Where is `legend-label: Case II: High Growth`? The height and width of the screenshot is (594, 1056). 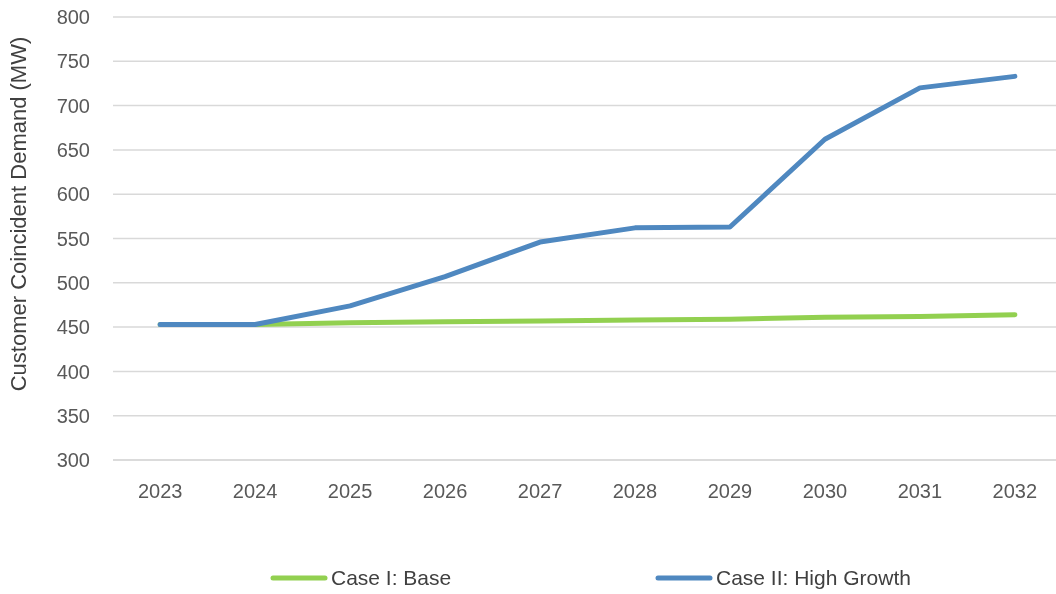
legend-label: Case II: High Growth is located at coordinates (813, 578).